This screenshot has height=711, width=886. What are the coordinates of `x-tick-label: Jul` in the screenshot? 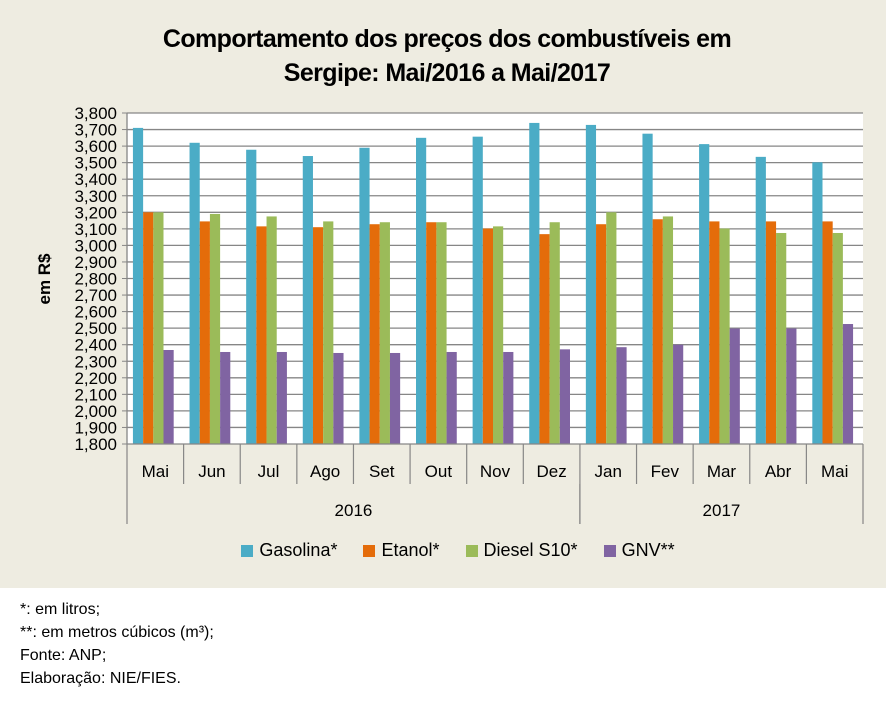 It's located at (269, 471).